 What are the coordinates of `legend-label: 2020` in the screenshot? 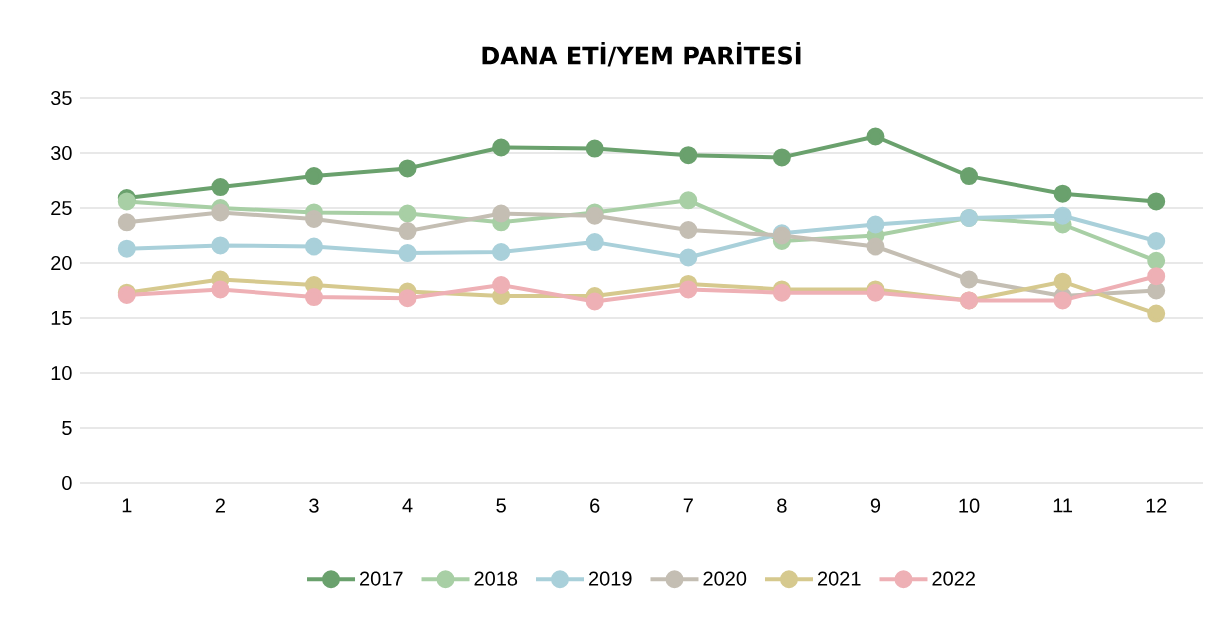 It's located at (725, 578).